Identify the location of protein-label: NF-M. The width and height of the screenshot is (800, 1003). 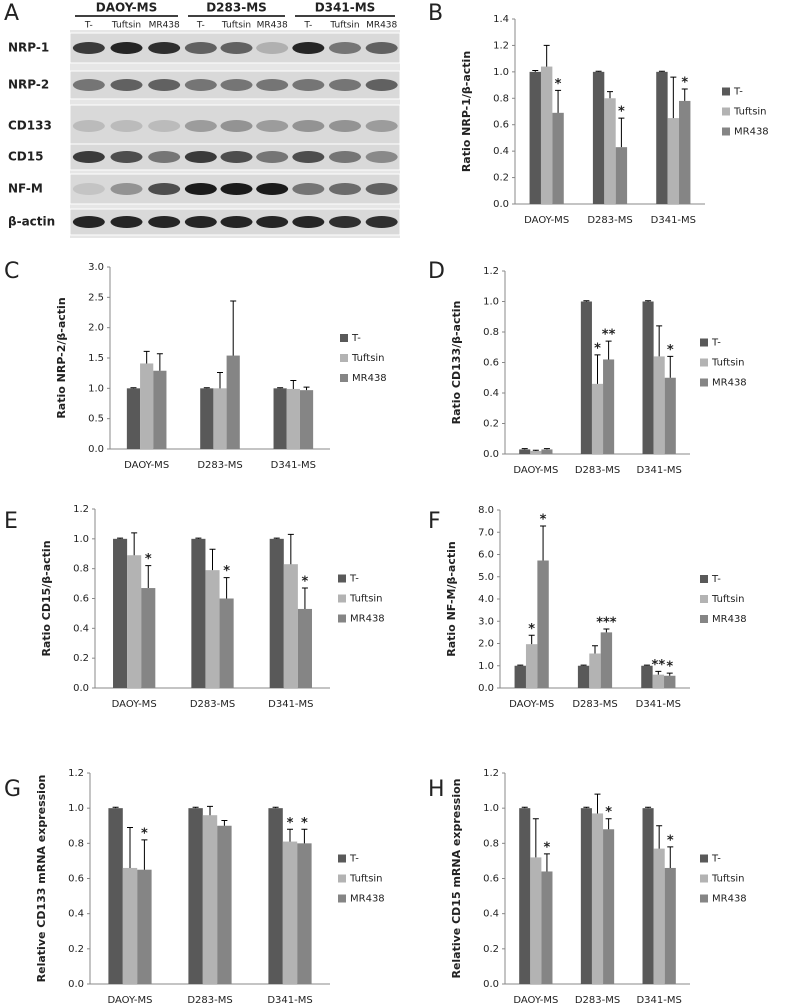
(25, 189).